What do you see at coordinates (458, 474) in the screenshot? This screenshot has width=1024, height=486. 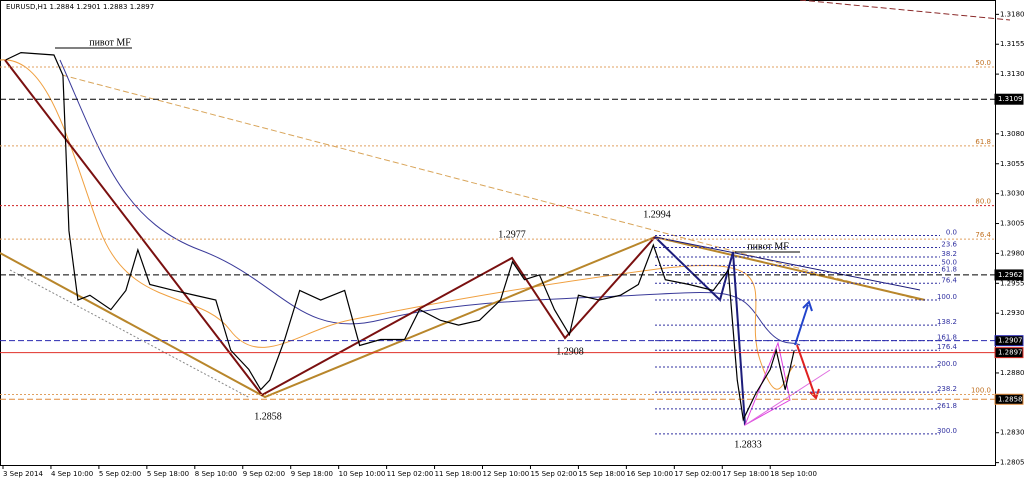 I see `x-tick-label: 11 Sep 18:00` at bounding box center [458, 474].